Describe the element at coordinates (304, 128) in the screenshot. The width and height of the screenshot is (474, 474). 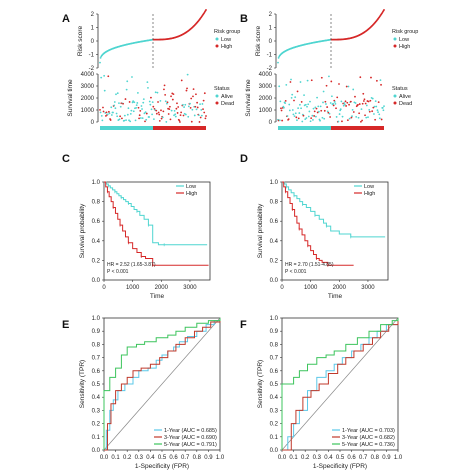
I see `low-risk-bar` at that location.